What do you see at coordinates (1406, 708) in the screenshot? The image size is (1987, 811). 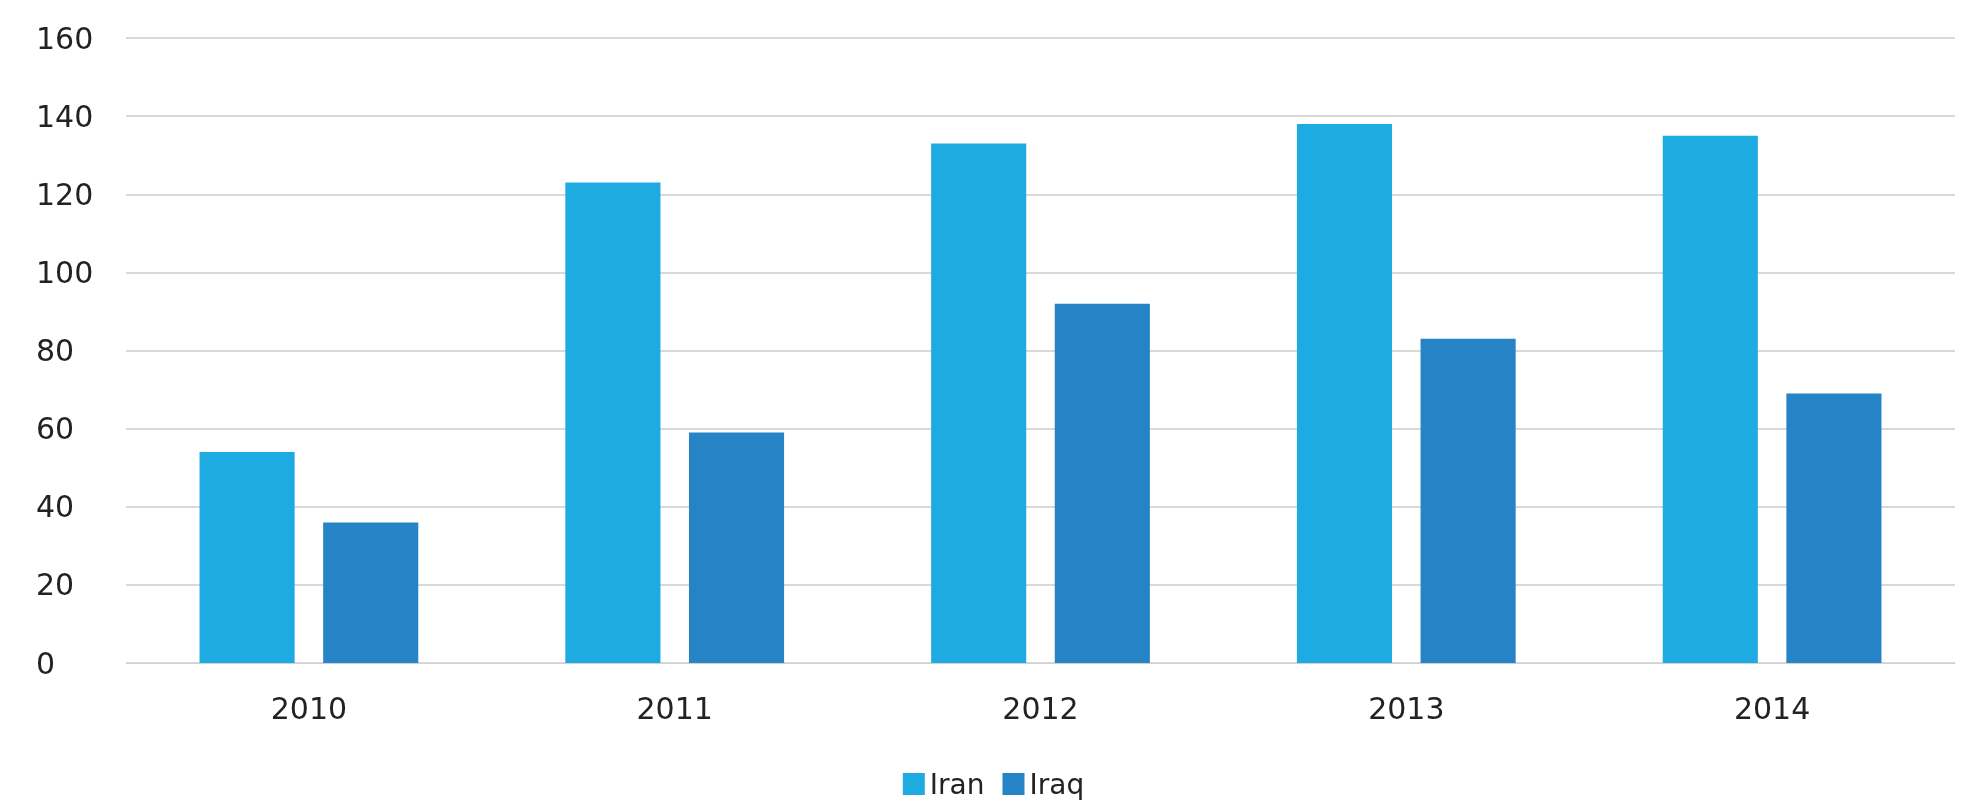 I see `x-tick-label: 2013` at bounding box center [1406, 708].